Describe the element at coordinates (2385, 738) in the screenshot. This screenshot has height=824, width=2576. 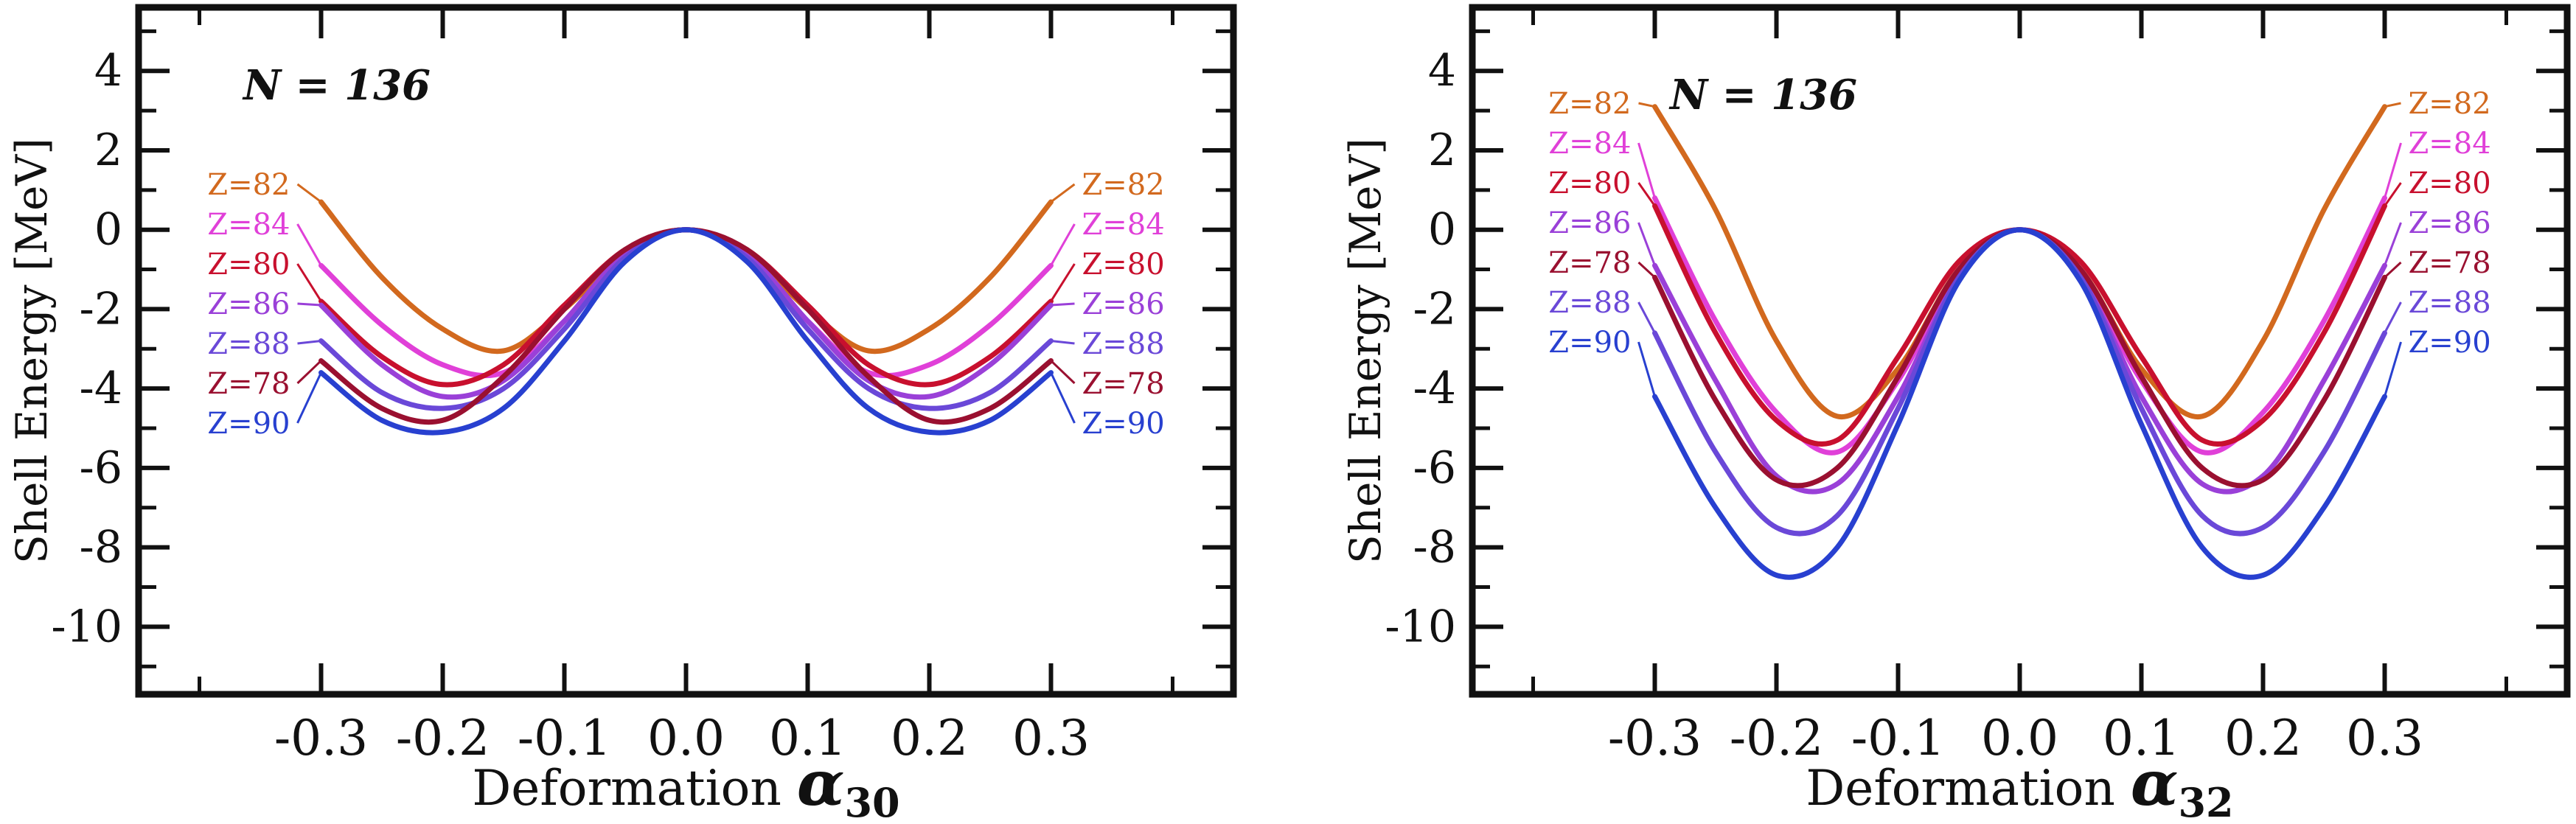
I see `x-tick-label: 0.3` at that location.